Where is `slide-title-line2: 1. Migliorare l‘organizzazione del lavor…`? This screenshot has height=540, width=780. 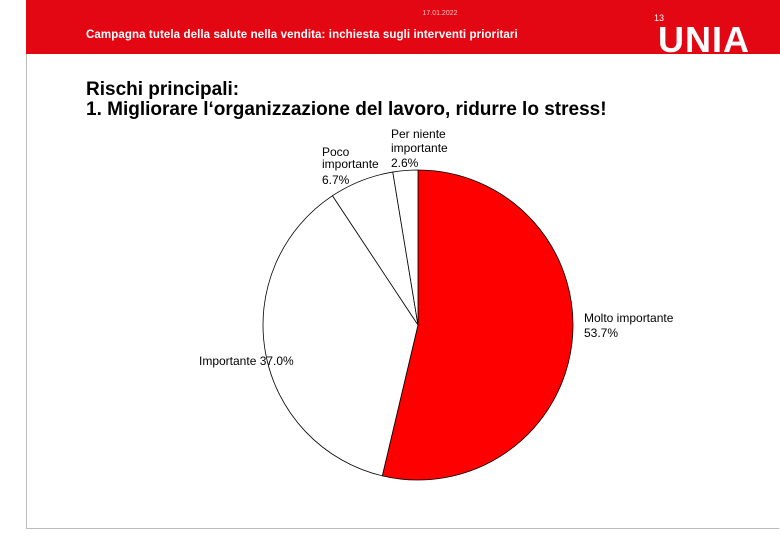 slide-title-line2: 1. Migliorare l‘organizzazione del lavor… is located at coordinates (346, 109).